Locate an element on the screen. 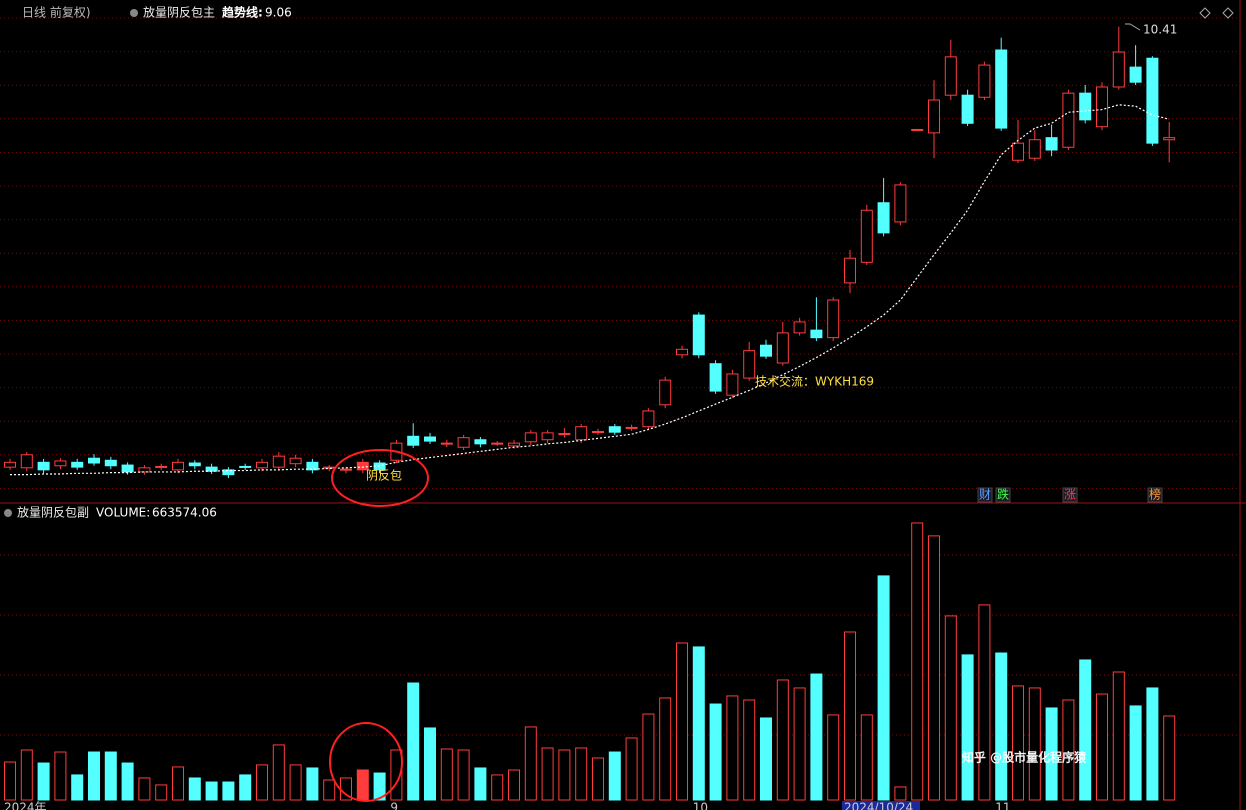 Image resolution: width=1246 pixels, height=810 pixels. badge: 榜 is located at coordinates (1155, 494).